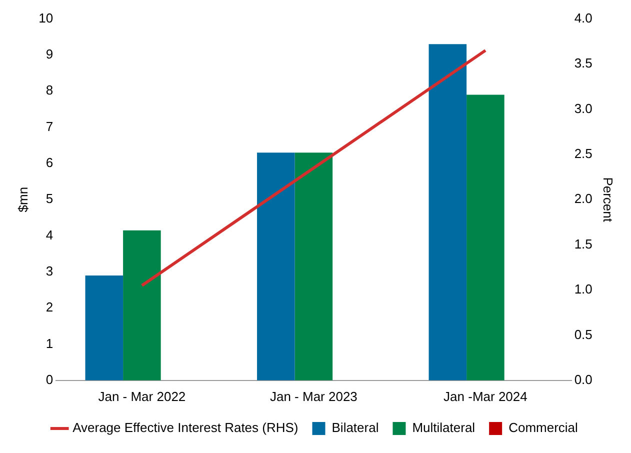 The width and height of the screenshot is (631, 453). Describe the element at coordinates (444, 428) in the screenshot. I see `legend-label: Multilateral` at that location.